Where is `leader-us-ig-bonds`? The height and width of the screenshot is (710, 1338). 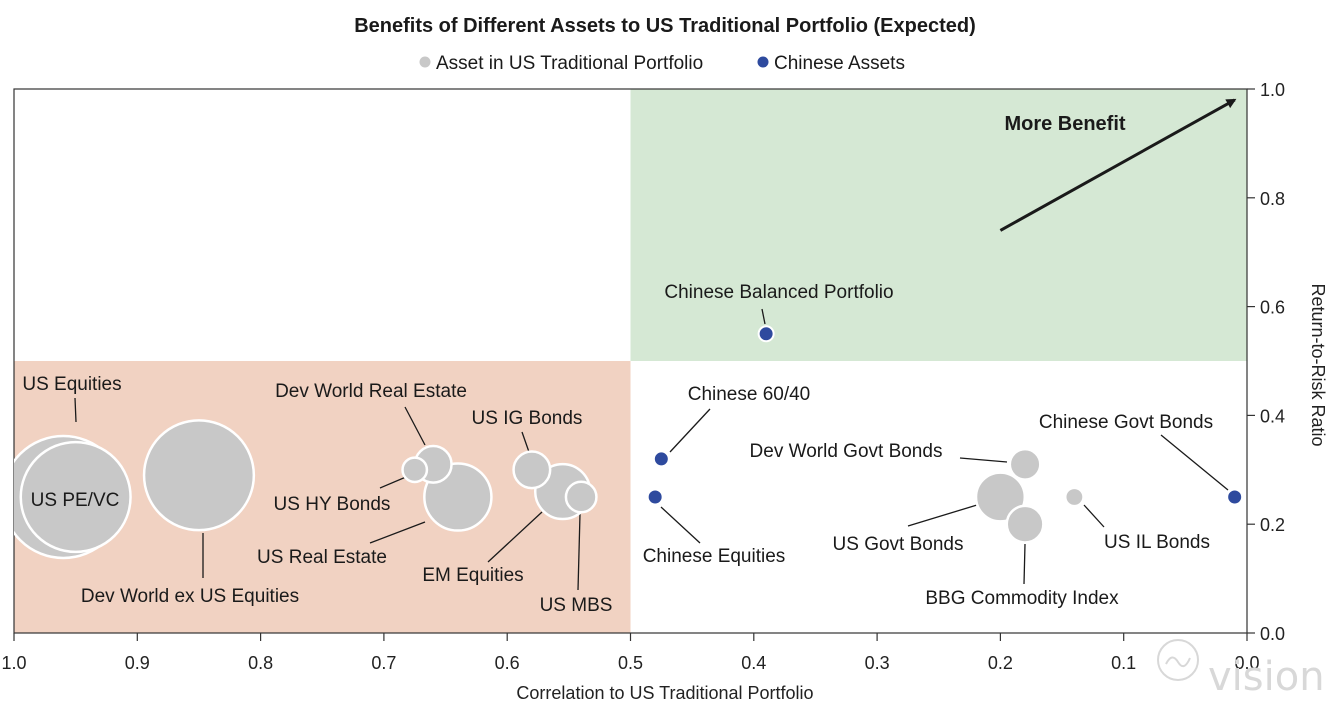
leader-us-ig-bonds is located at coordinates (525, 442).